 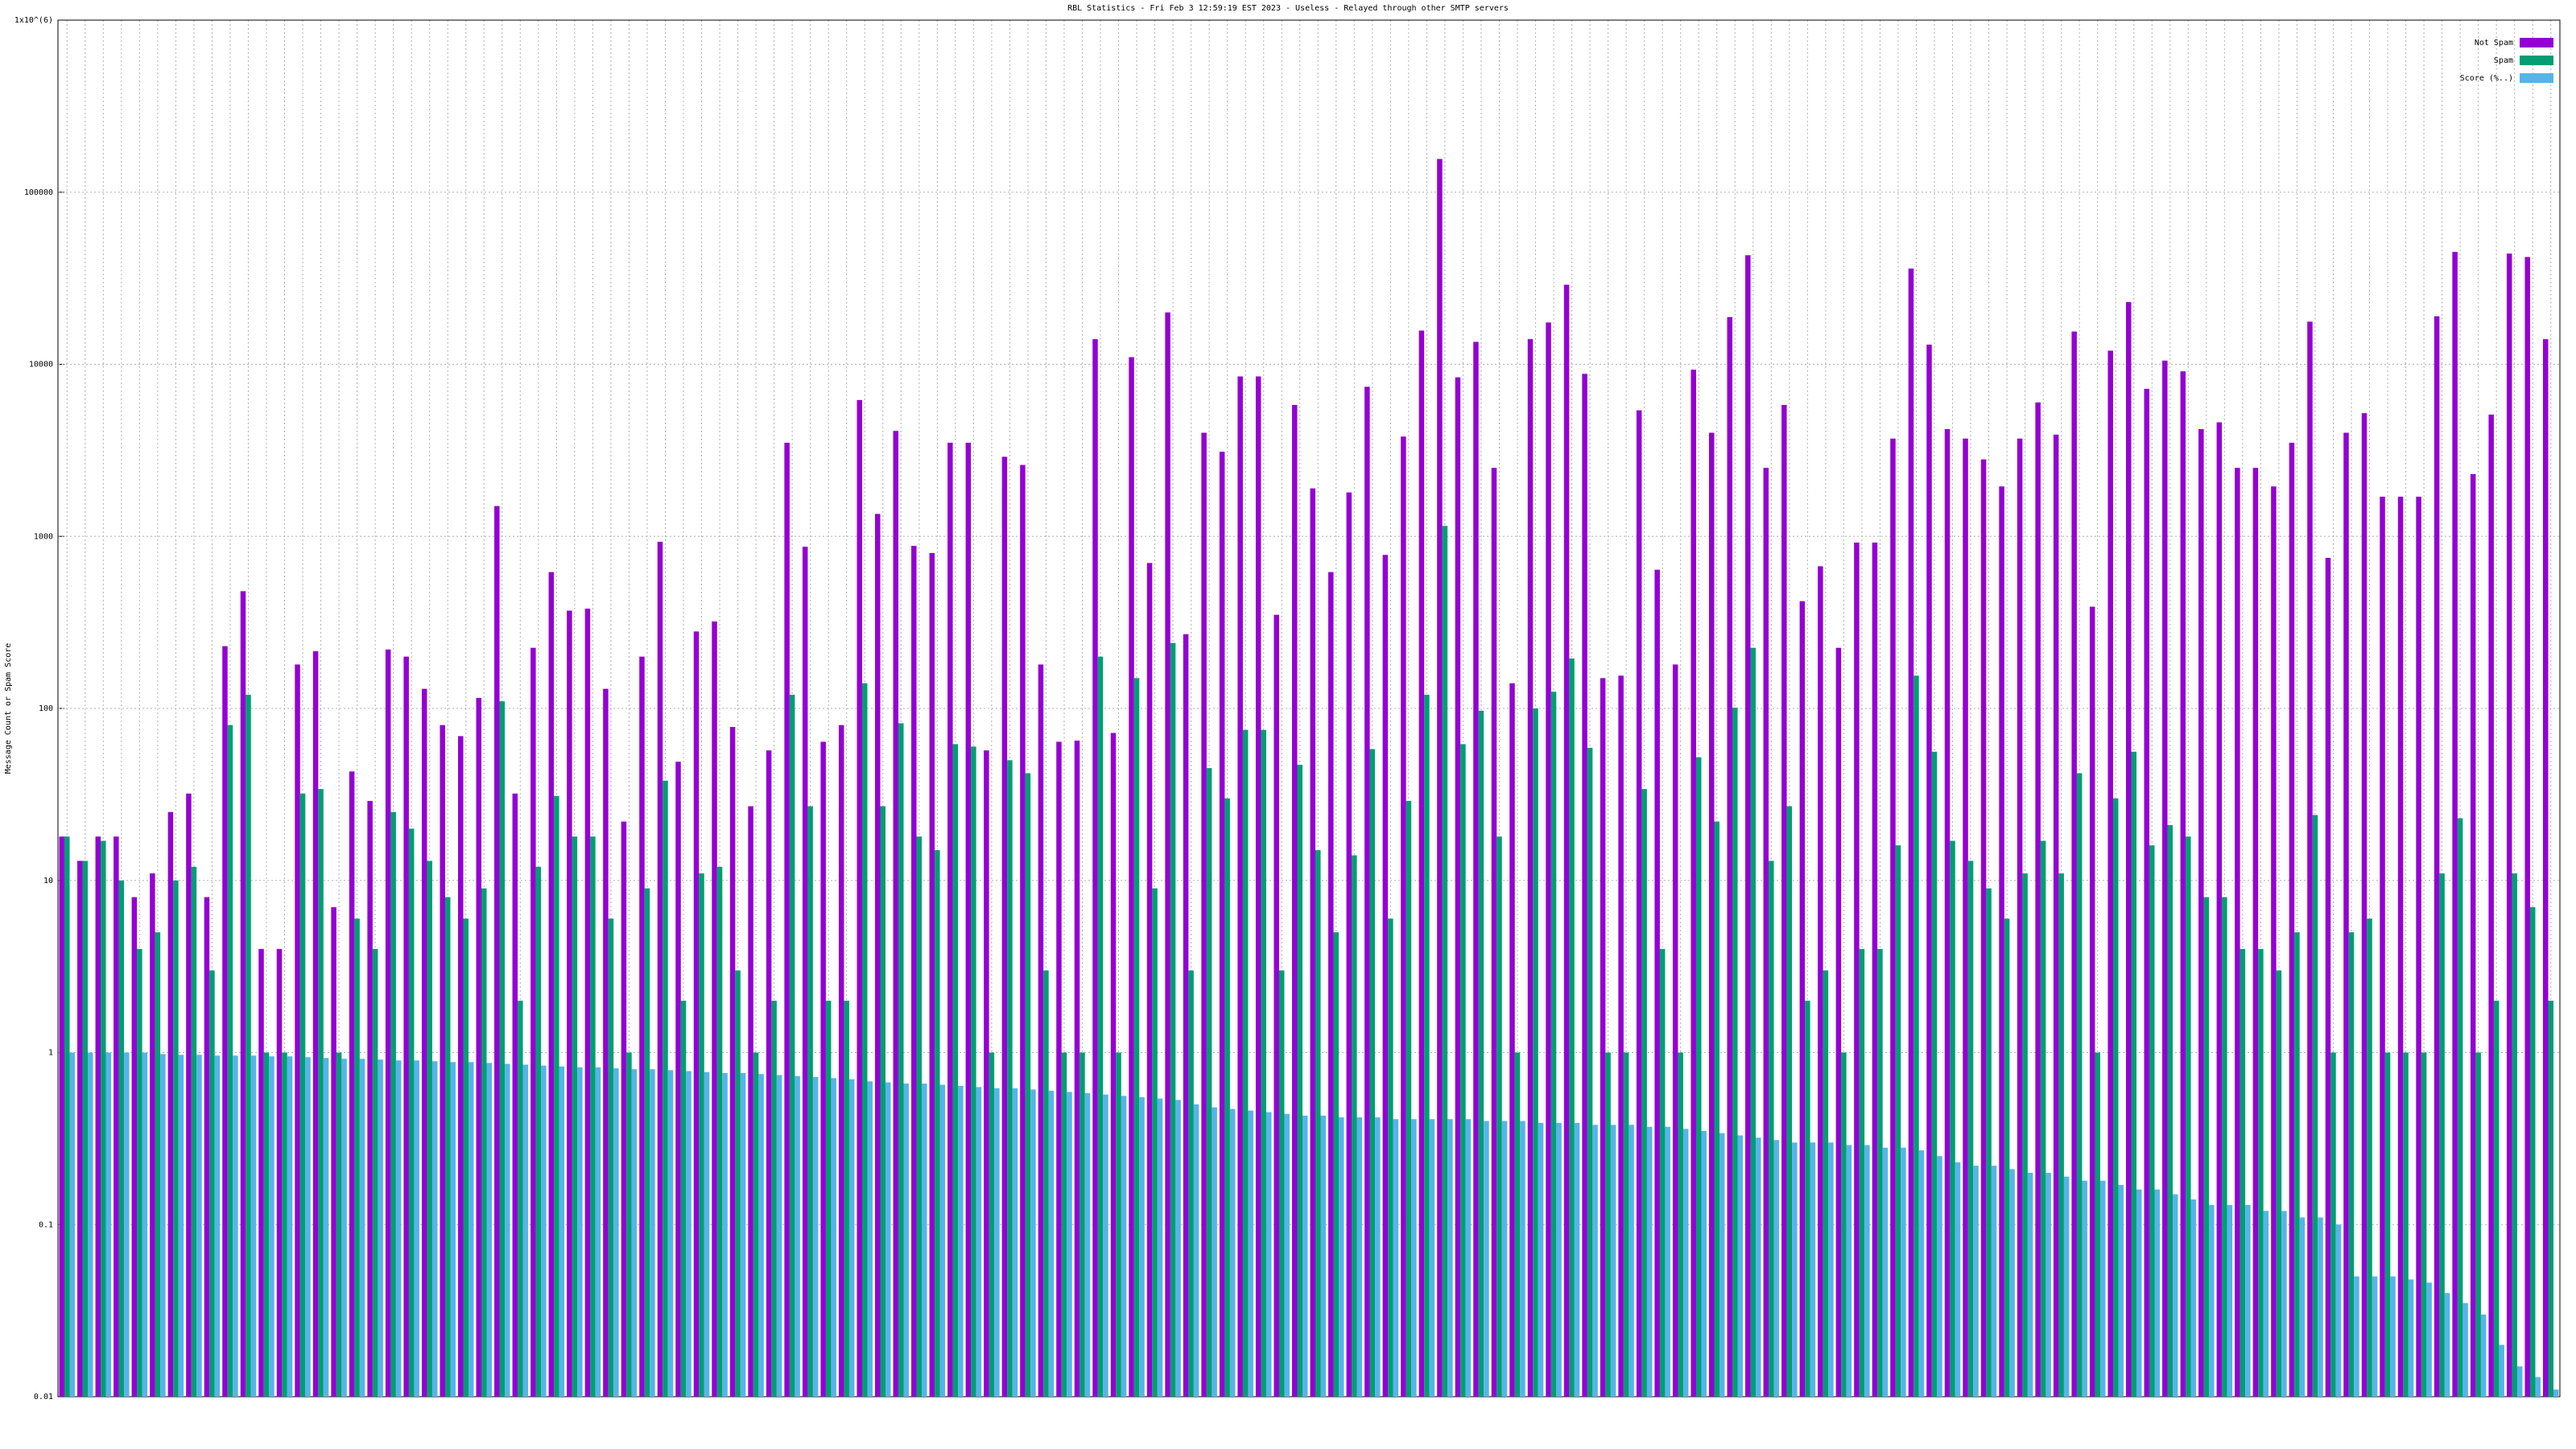 What do you see at coordinates (2494, 43) in the screenshot?
I see `legend-label: Not Spam` at bounding box center [2494, 43].